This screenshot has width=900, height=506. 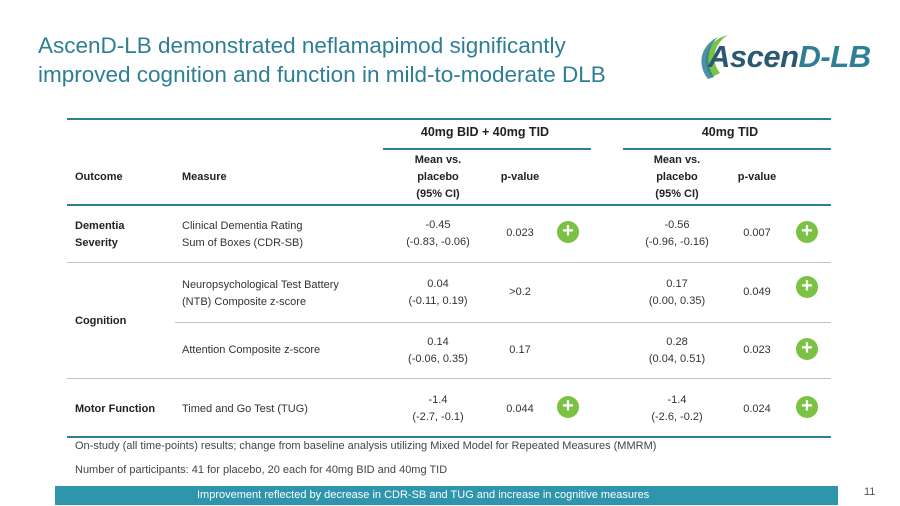 I want to click on col-header-mean-g1: Mean vs. placebo (95% CI), so click(x=438, y=177).